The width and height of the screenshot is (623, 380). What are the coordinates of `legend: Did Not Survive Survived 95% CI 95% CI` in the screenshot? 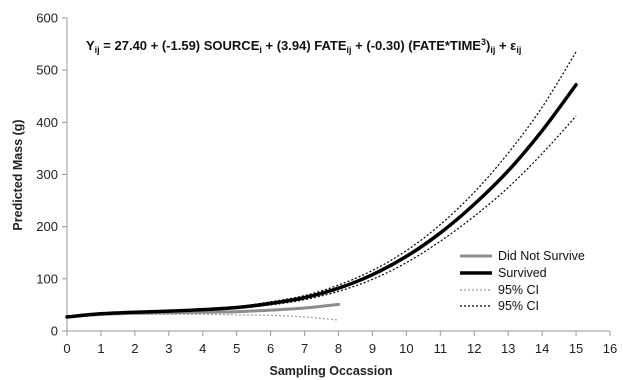 It's located at (522, 281).